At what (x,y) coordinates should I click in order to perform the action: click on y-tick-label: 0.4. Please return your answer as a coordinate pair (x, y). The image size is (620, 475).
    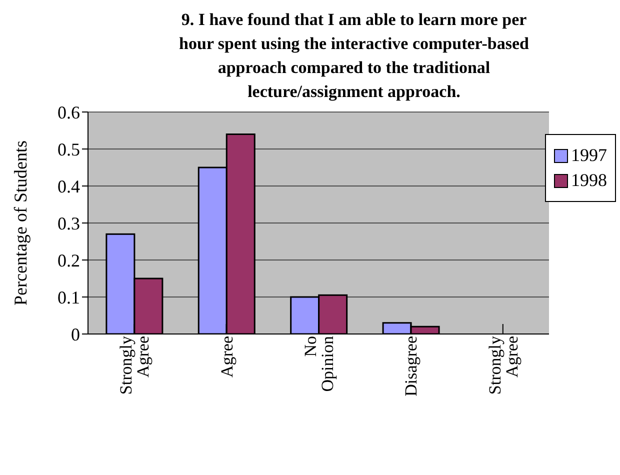
    Looking at the image, I should click on (69, 186).